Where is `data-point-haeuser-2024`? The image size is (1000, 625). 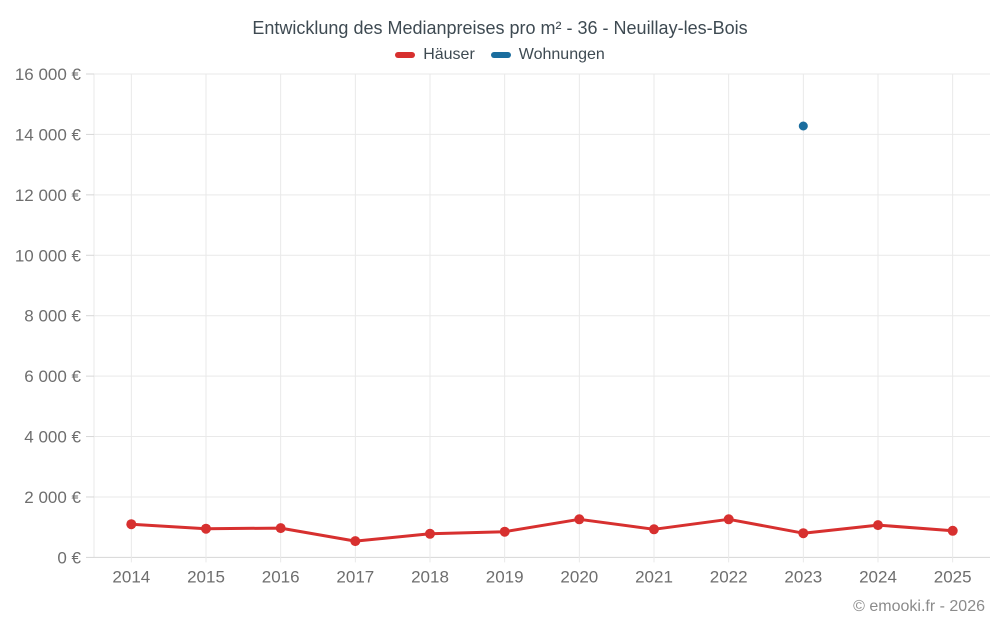 data-point-haeuser-2024 is located at coordinates (878, 525).